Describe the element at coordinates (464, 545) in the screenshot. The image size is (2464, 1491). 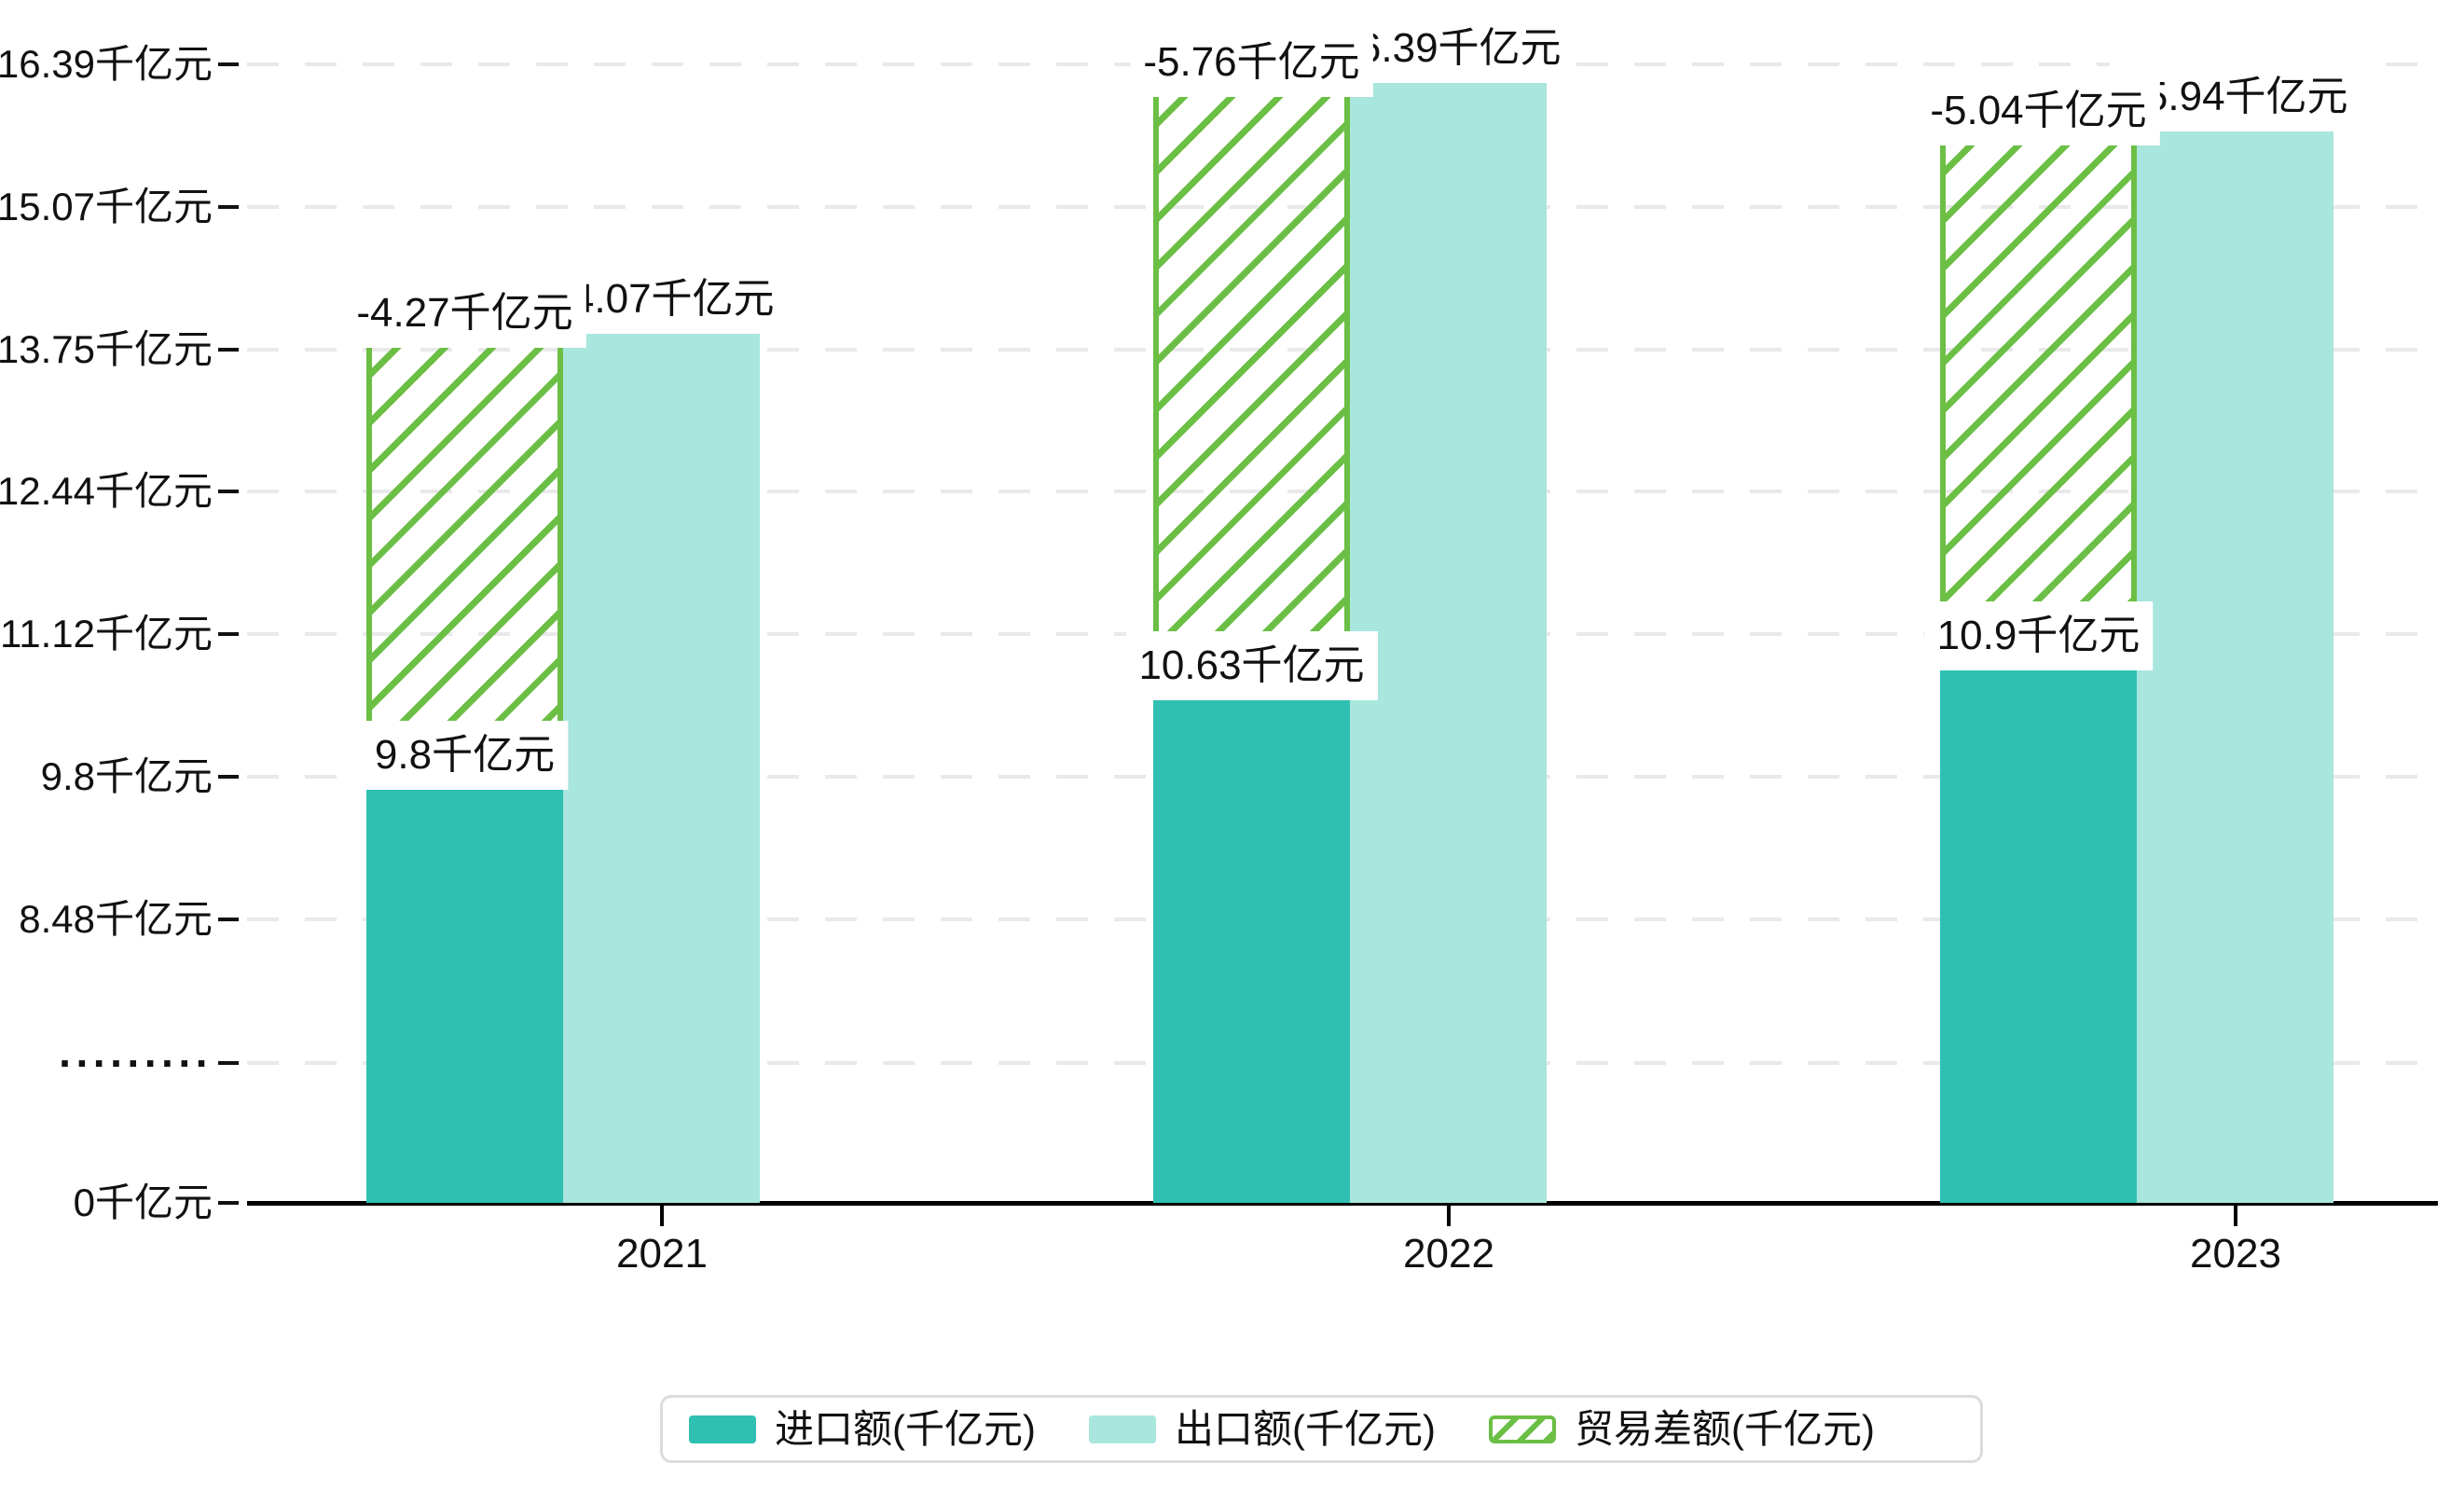
I see `trade-balance-bar-2021` at that location.